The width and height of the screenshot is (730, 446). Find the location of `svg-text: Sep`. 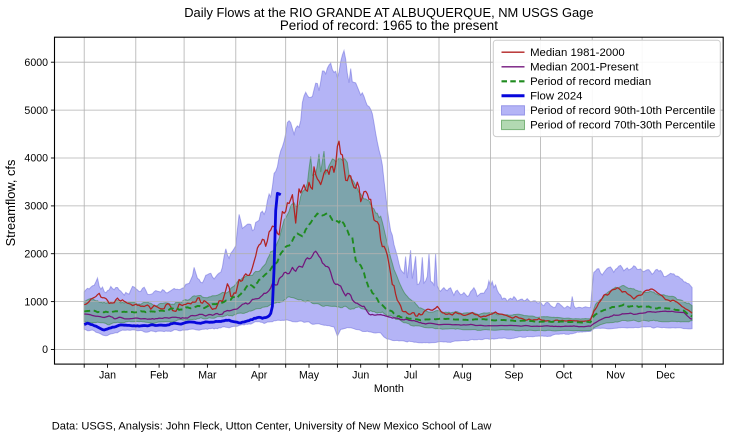

svg-text: Sep is located at coordinates (513, 376).